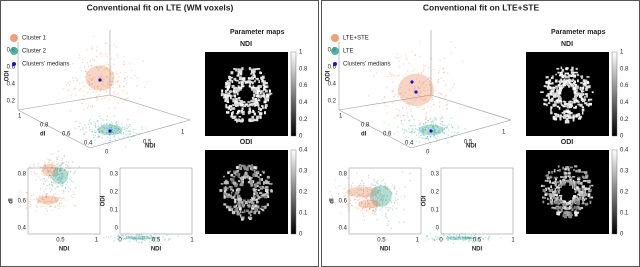 This screenshot has width=640, height=267. What do you see at coordinates (435, 175) in the screenshot?
I see `tick-label: 0.3` at bounding box center [435, 175].